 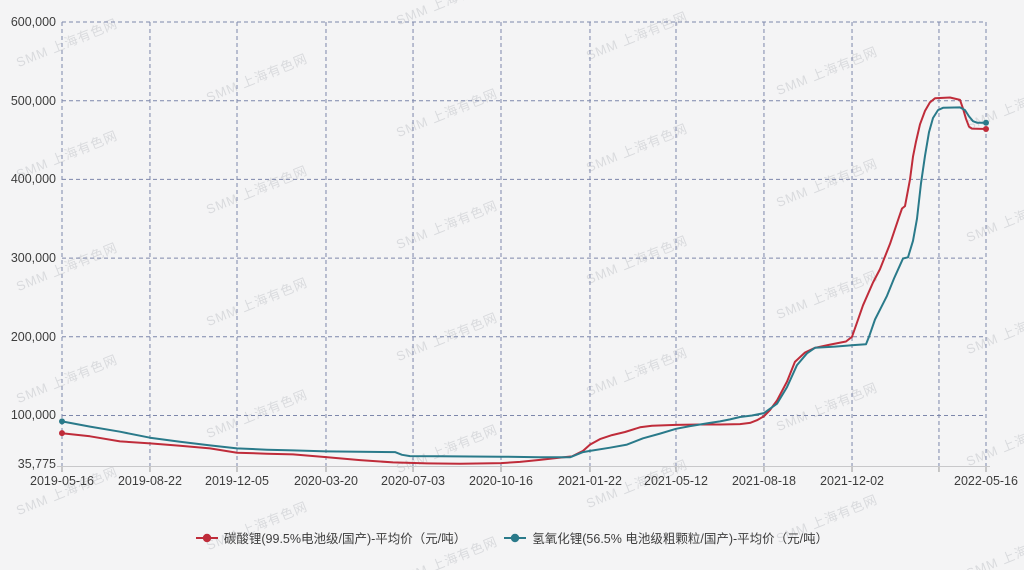 What do you see at coordinates (33, 336) in the screenshot?
I see `y-axis-label: 200,000` at bounding box center [33, 336].